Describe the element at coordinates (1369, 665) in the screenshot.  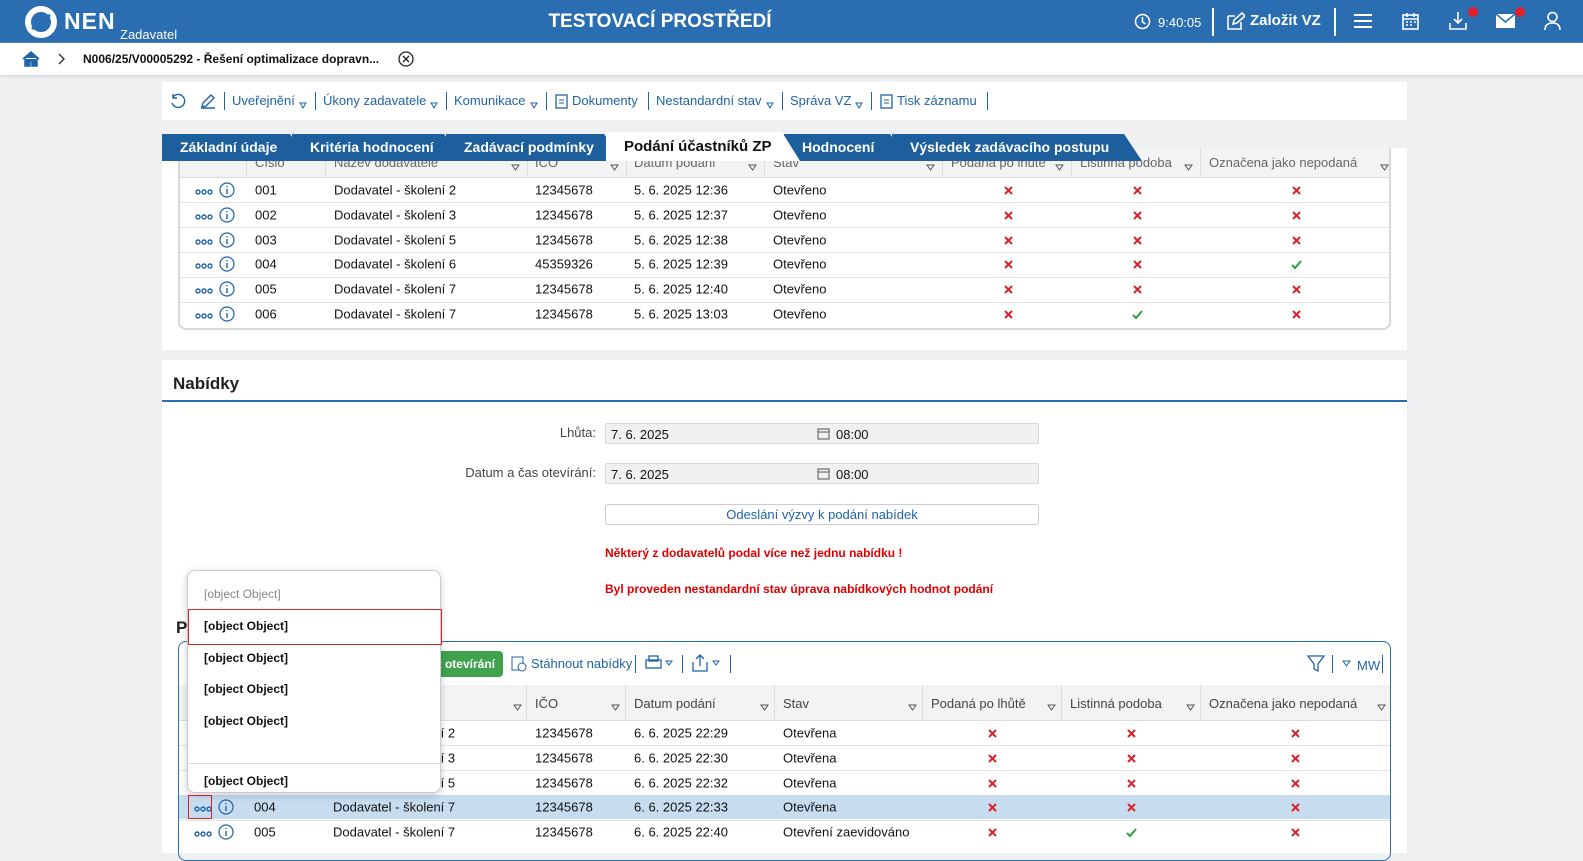
I see `mw-button: MW` at that location.